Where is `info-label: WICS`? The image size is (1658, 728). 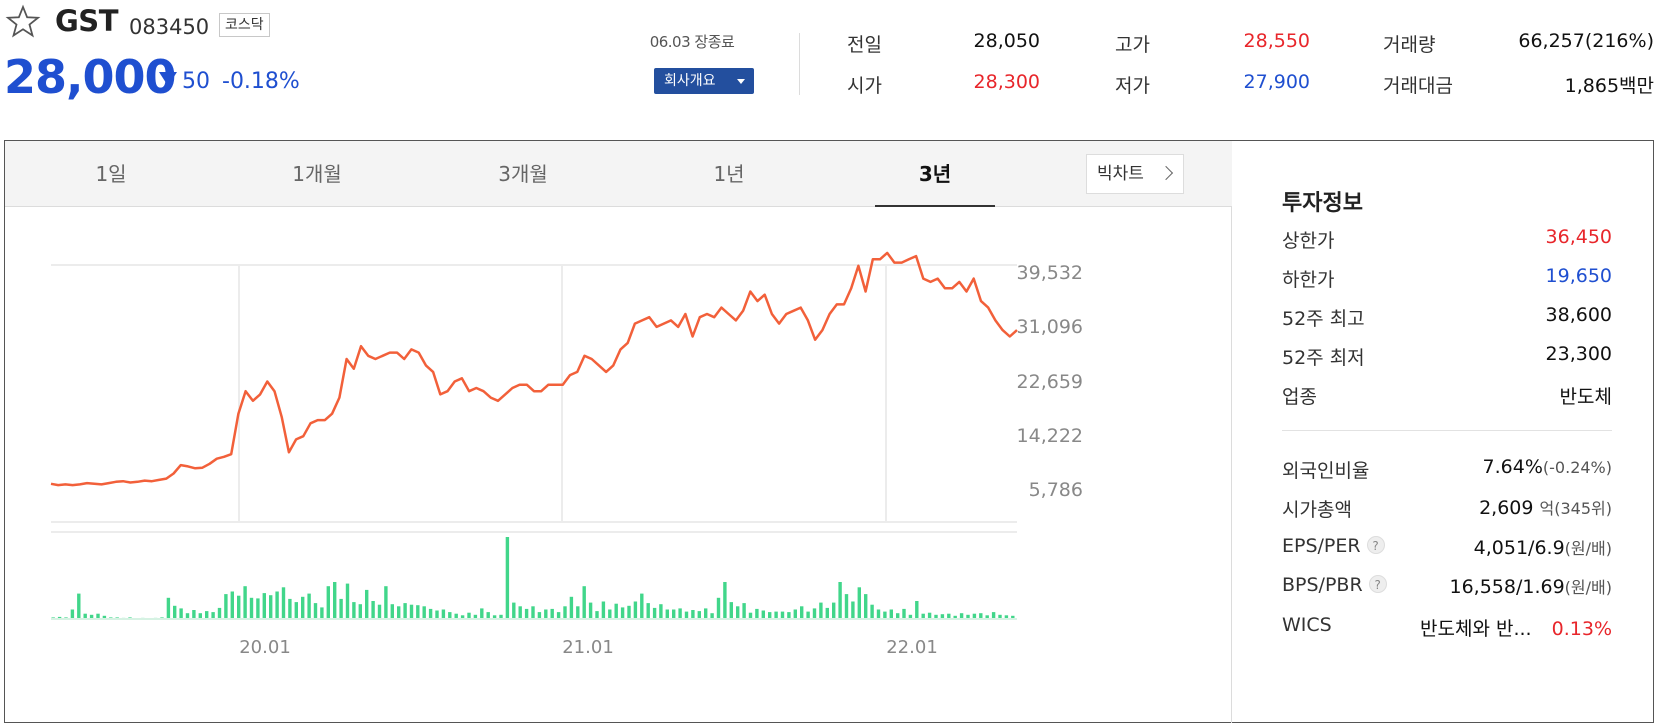 info-label: WICS is located at coordinates (1307, 625).